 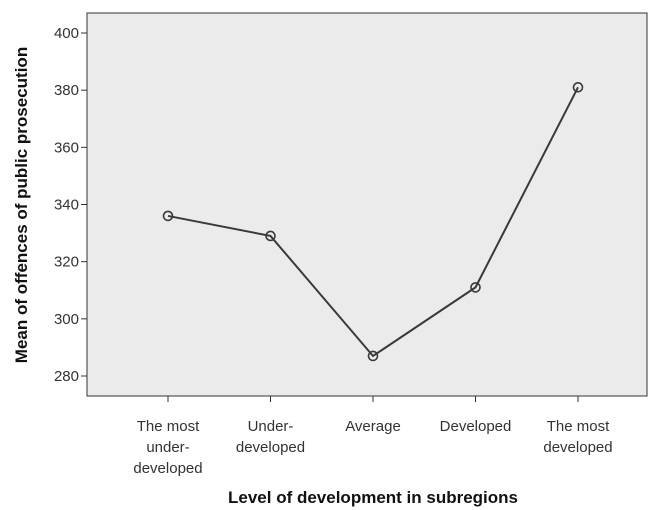 What do you see at coordinates (66, 33) in the screenshot?
I see `y-tick-label: 400` at bounding box center [66, 33].